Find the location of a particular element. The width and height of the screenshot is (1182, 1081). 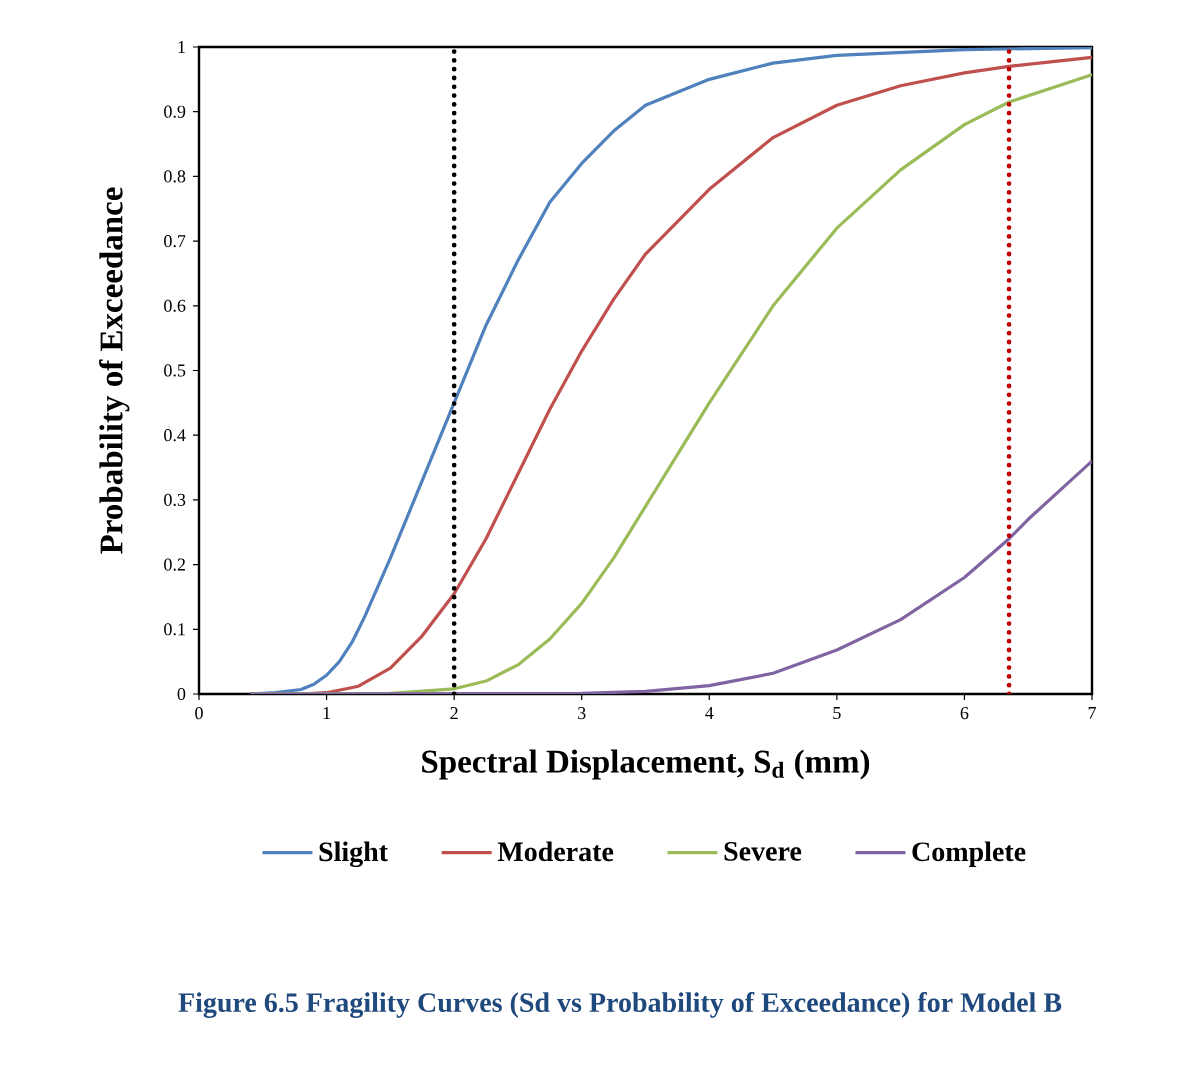

x-tick-label: 5 is located at coordinates (837, 713).